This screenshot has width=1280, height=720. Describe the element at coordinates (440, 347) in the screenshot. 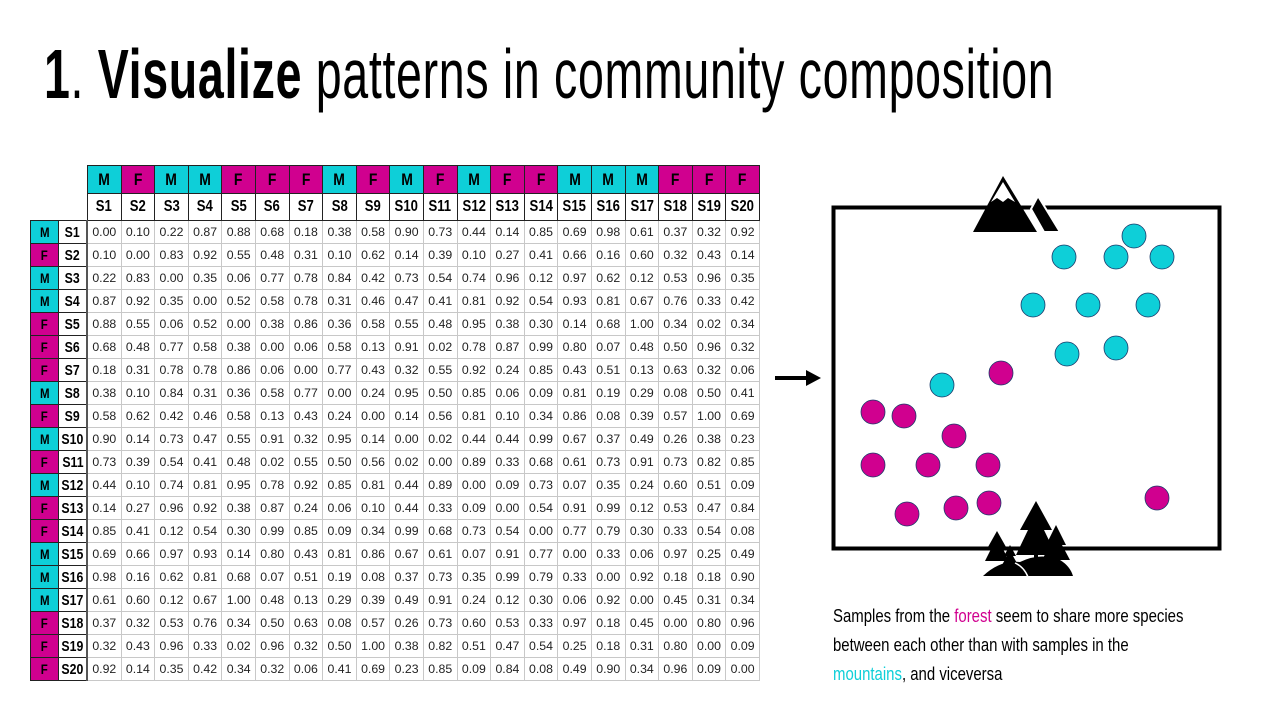

I see `matrix-cell: 0.02` at that location.